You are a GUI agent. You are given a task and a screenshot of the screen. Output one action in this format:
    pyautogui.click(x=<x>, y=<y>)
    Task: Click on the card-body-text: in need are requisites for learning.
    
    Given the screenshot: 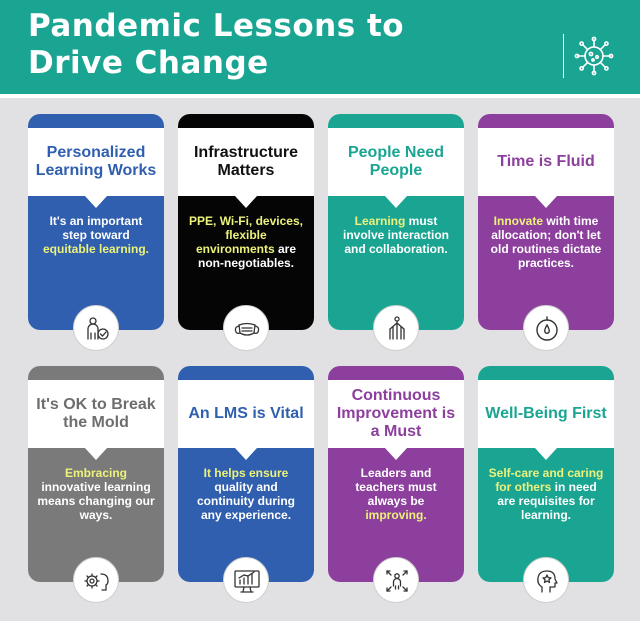 What is the action you would take?
    pyautogui.click(x=547, y=501)
    